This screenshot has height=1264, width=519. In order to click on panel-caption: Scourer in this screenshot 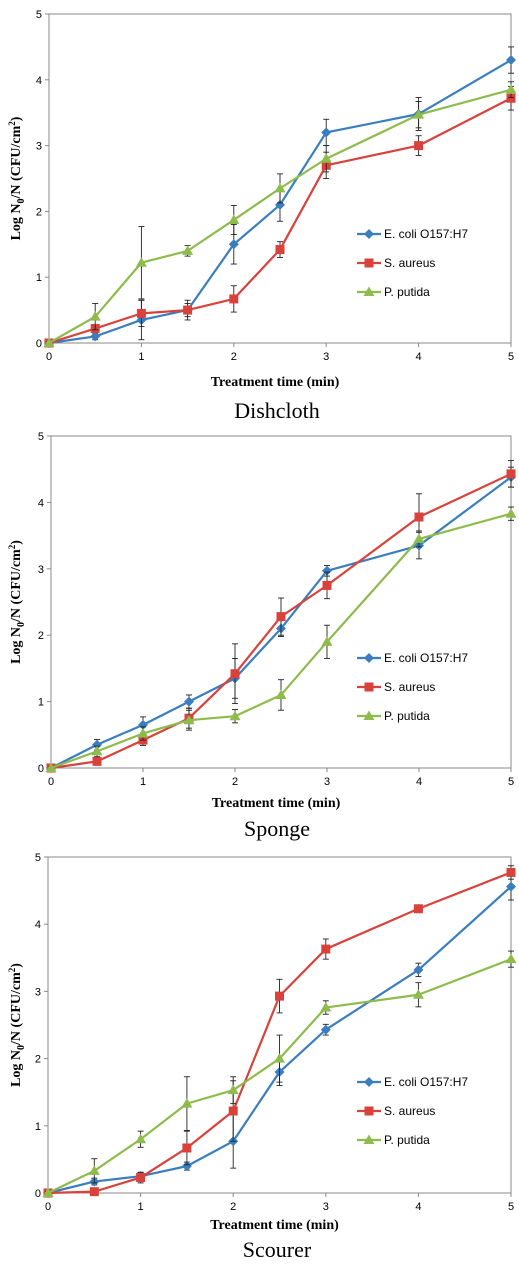, I will do `click(277, 1249)`.